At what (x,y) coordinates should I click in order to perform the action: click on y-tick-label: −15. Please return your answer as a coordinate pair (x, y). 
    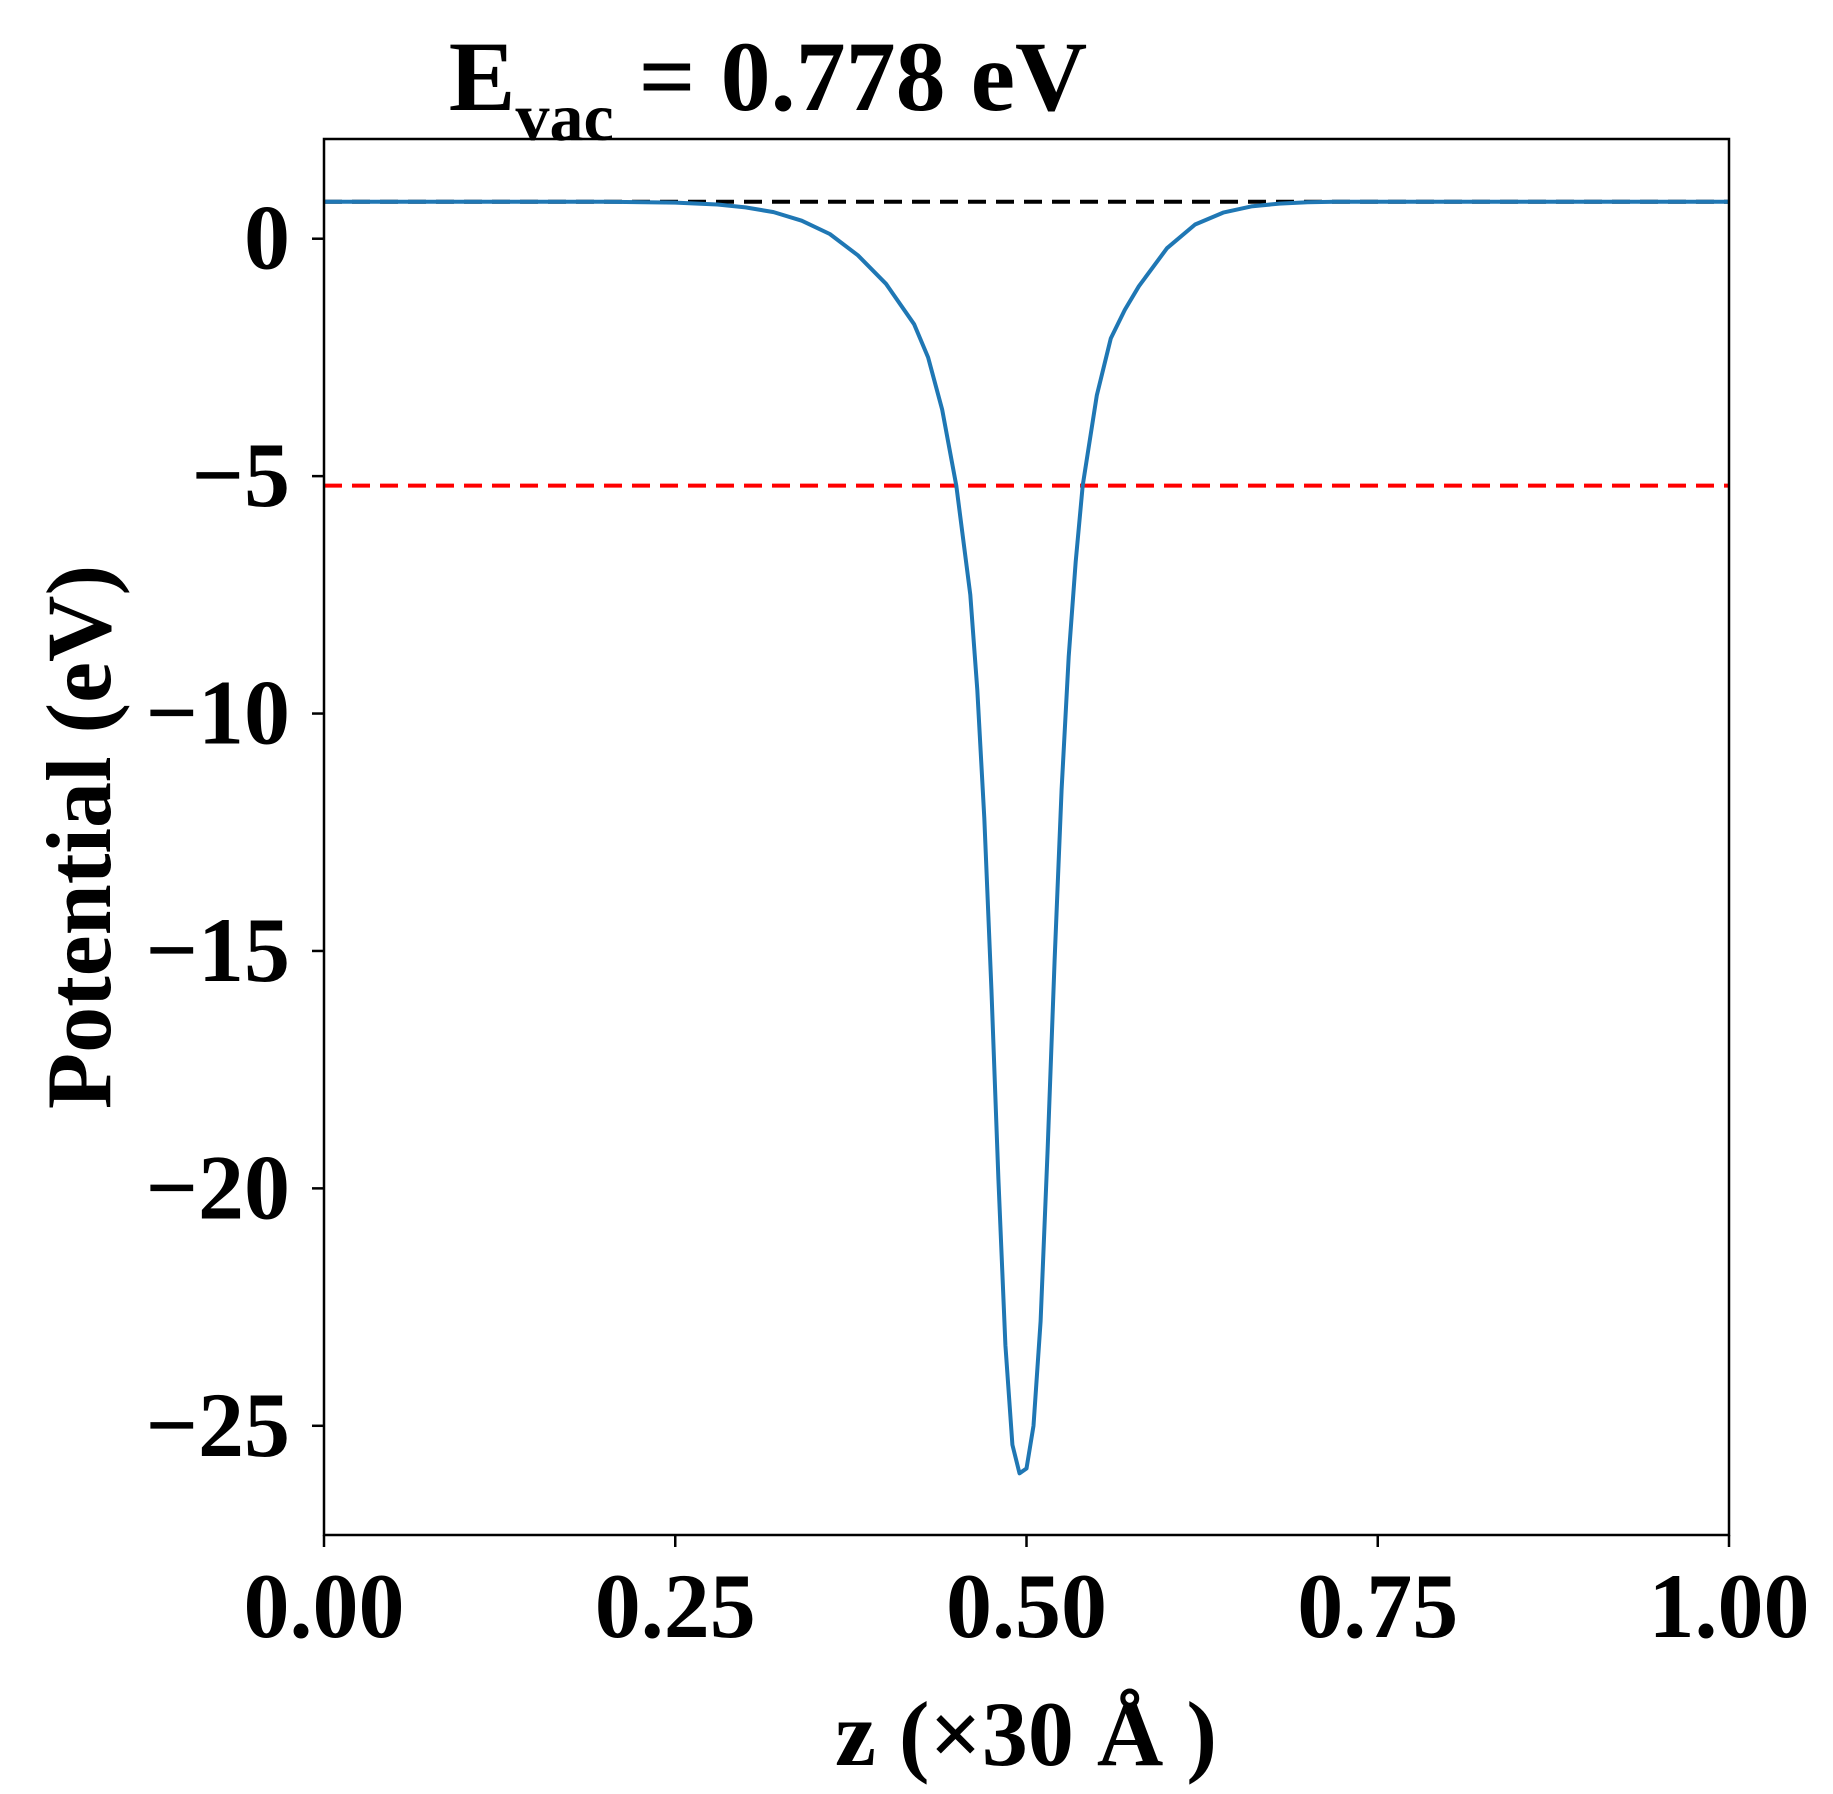
    Looking at the image, I should click on (218, 950).